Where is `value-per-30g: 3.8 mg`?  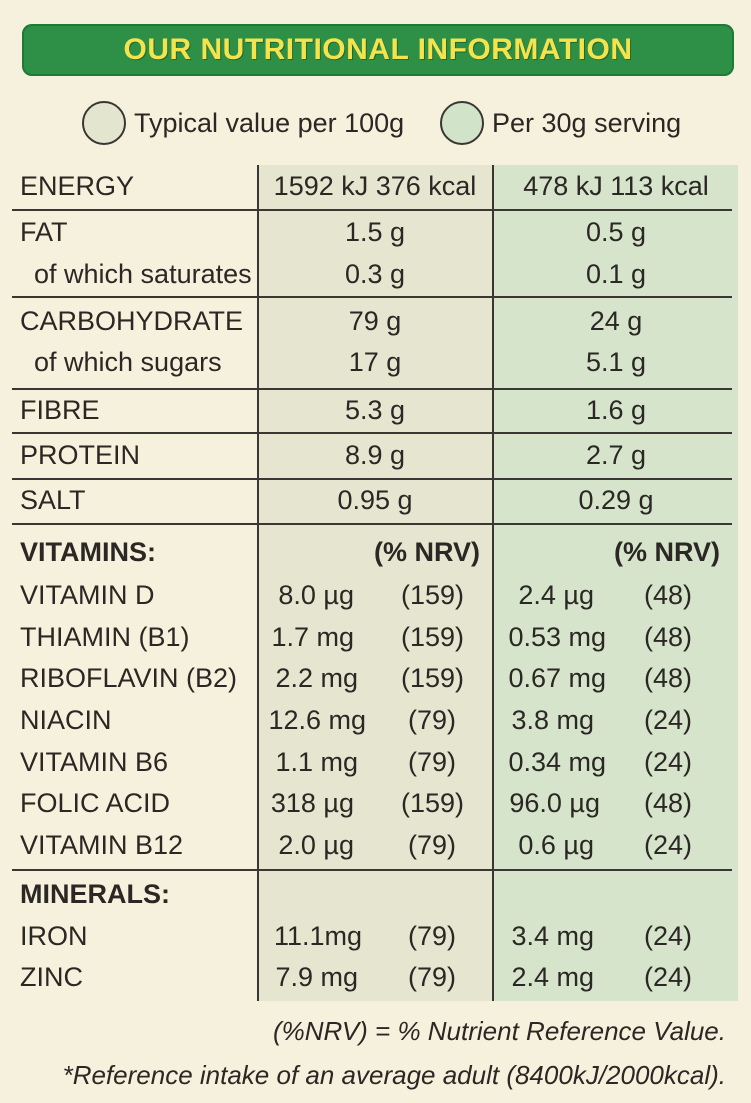 value-per-30g: 3.8 mg is located at coordinates (552, 720).